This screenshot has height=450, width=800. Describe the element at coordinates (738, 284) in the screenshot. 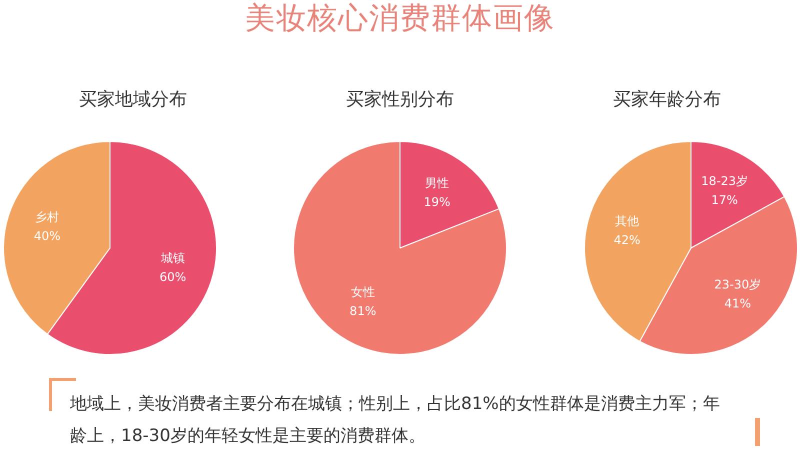

I see `slice-label: 23-30岁` at that location.